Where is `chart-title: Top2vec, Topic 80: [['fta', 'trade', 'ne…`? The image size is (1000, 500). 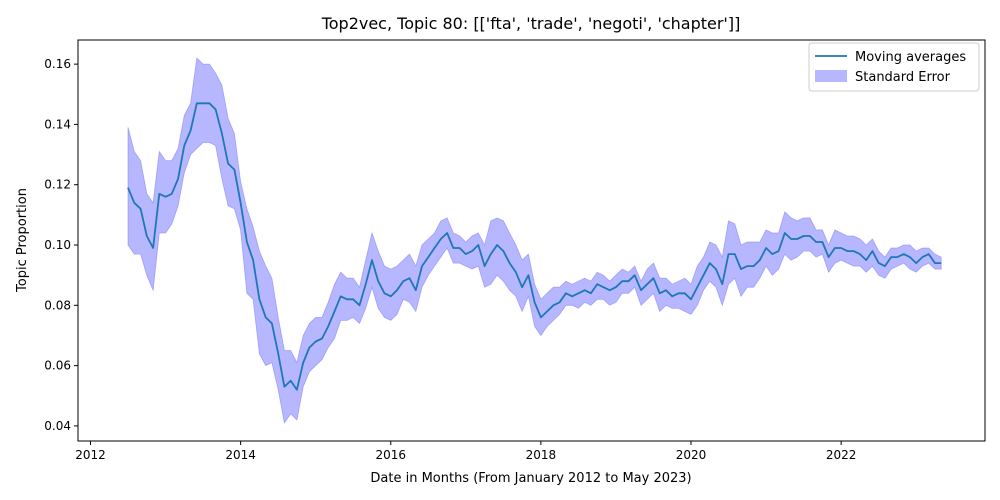 chart-title: Top2vec, Topic 80: [['fta', 'trade', 'ne… is located at coordinates (531, 23).